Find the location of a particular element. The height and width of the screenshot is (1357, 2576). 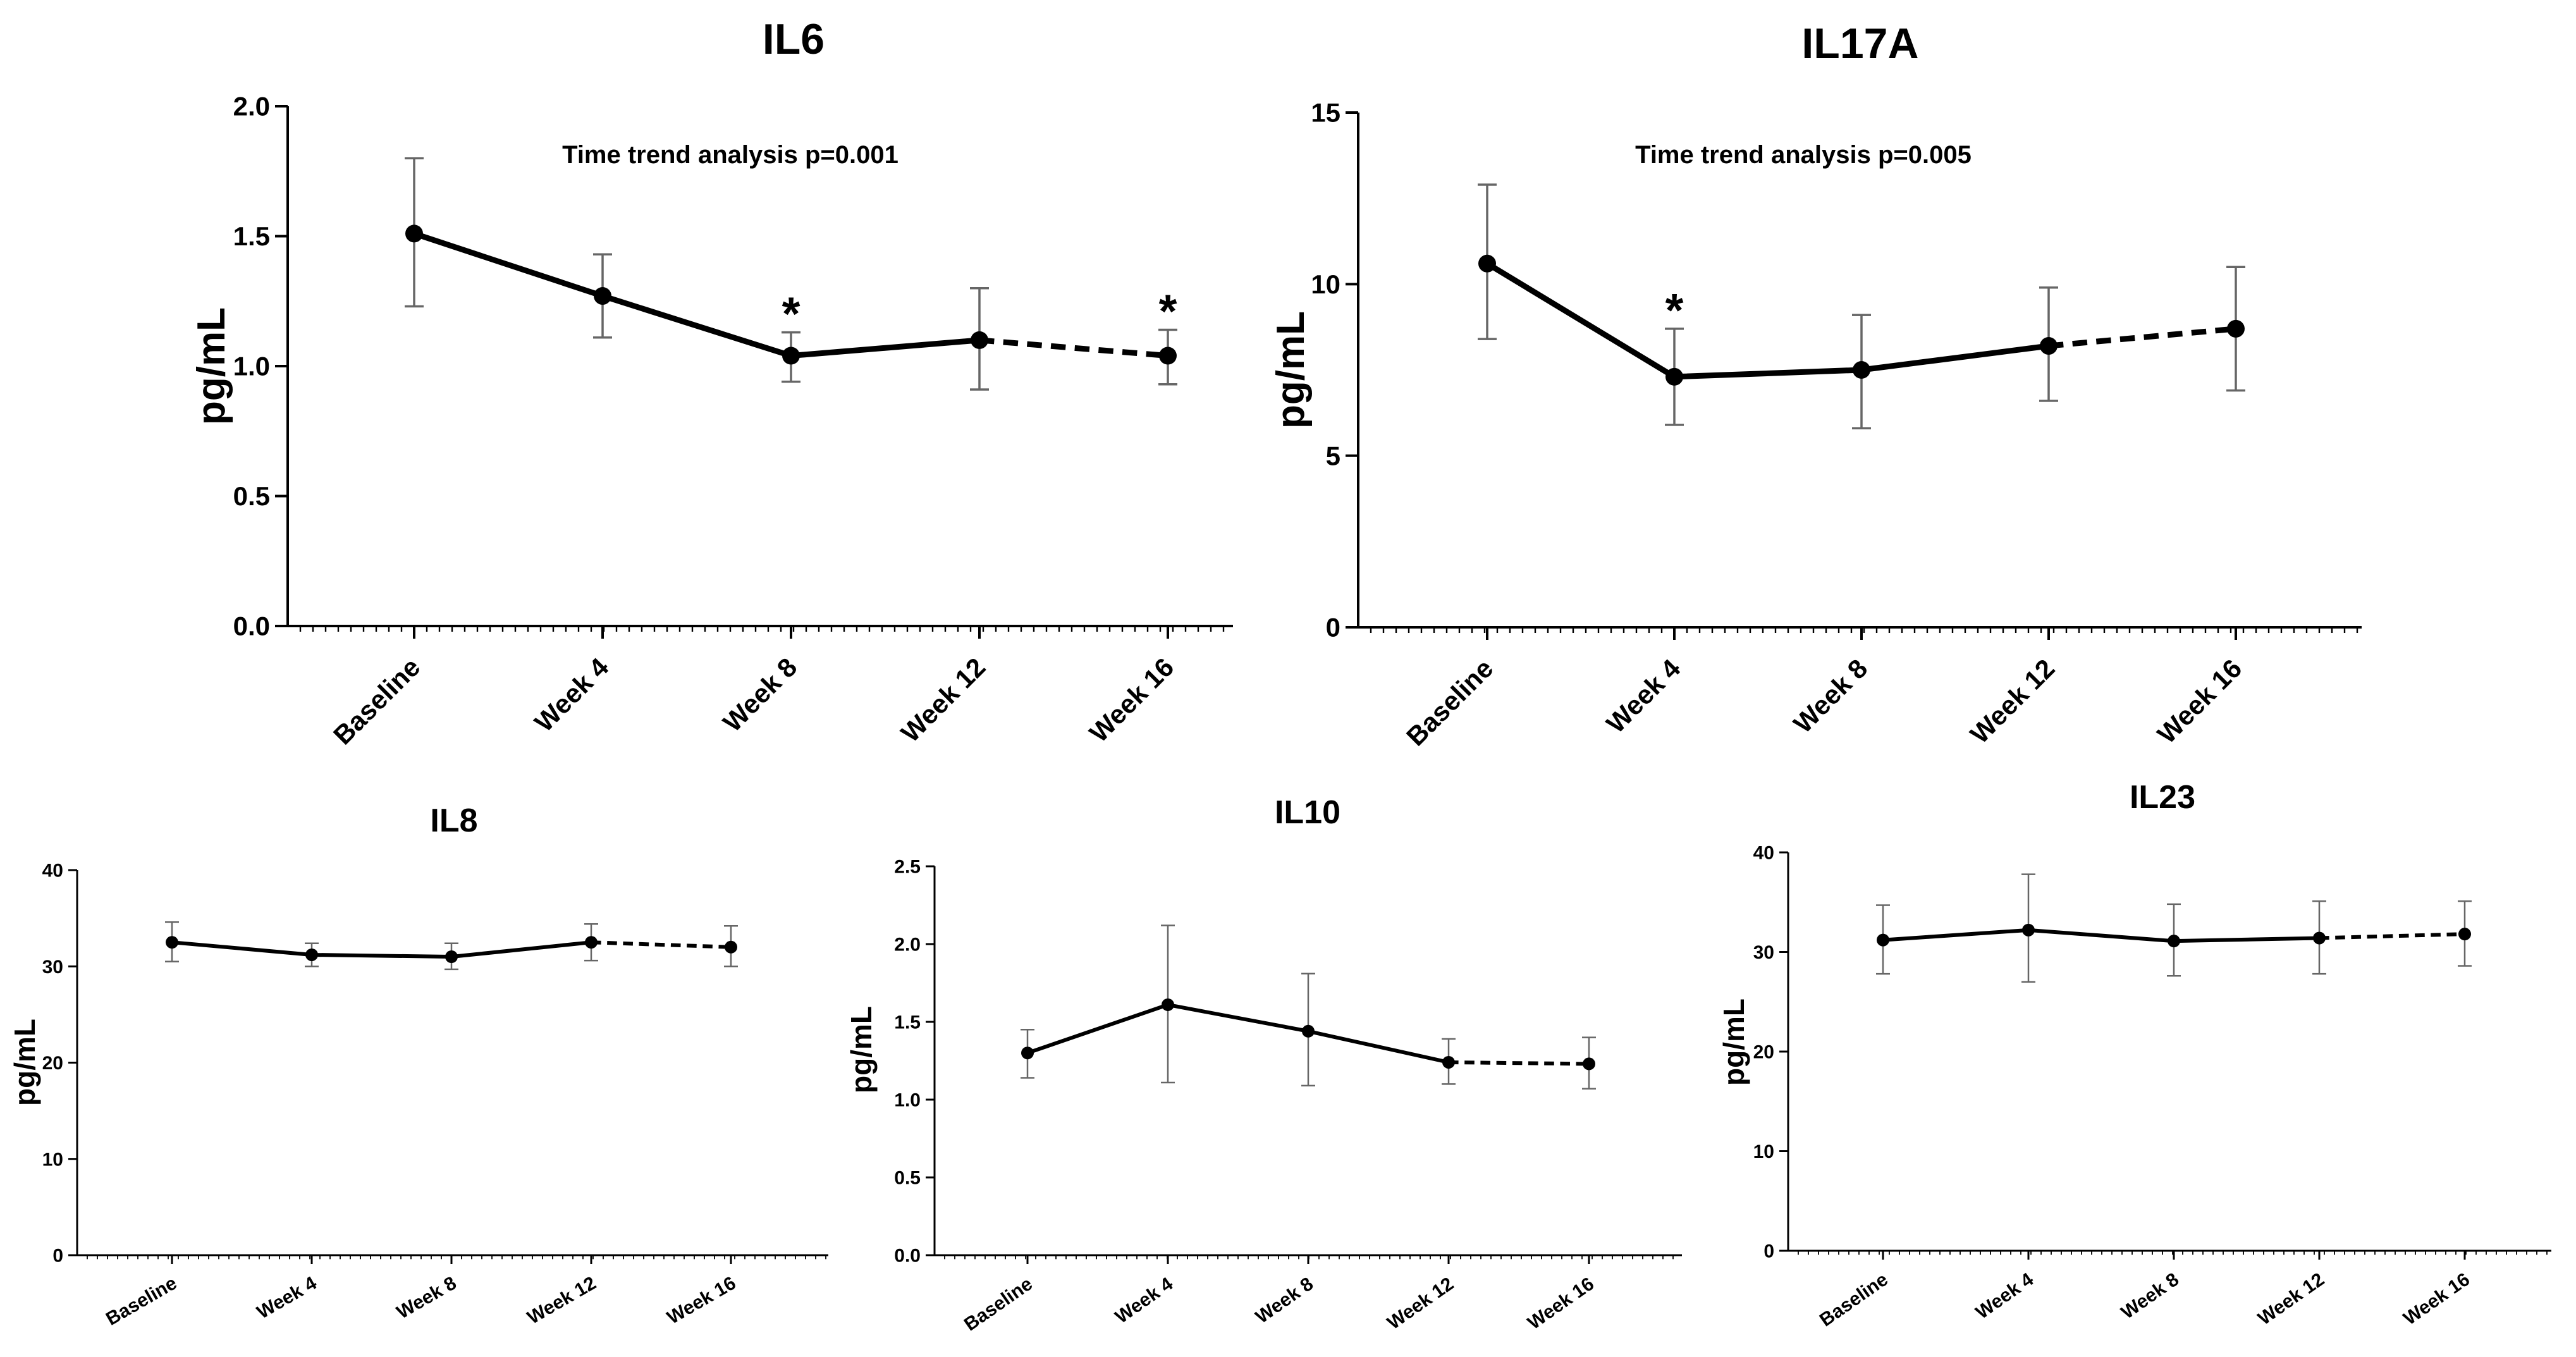

chart-title: IL10 is located at coordinates (1307, 812).